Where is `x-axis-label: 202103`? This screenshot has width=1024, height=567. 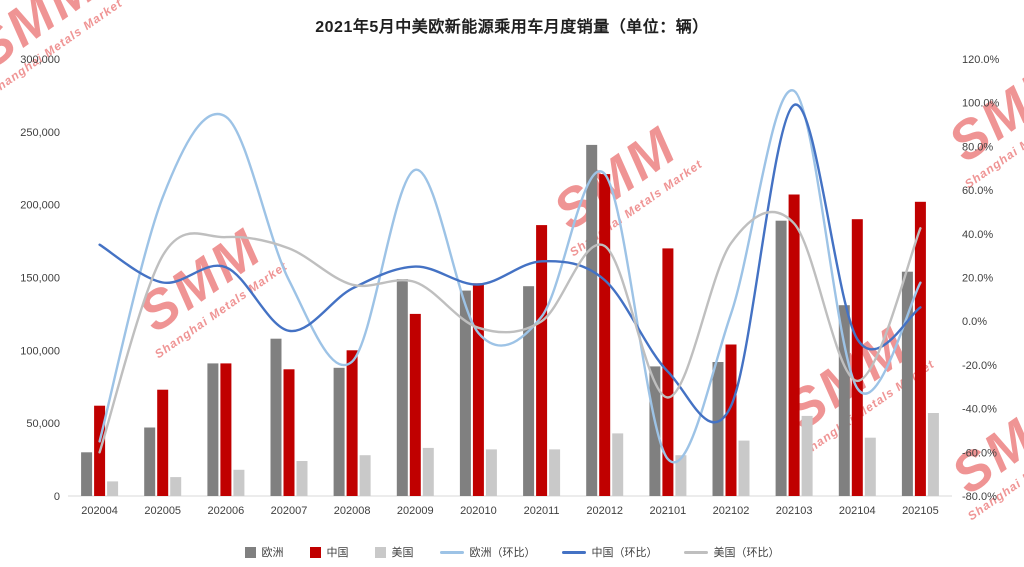
x-axis-label: 202103 is located at coordinates (794, 511).